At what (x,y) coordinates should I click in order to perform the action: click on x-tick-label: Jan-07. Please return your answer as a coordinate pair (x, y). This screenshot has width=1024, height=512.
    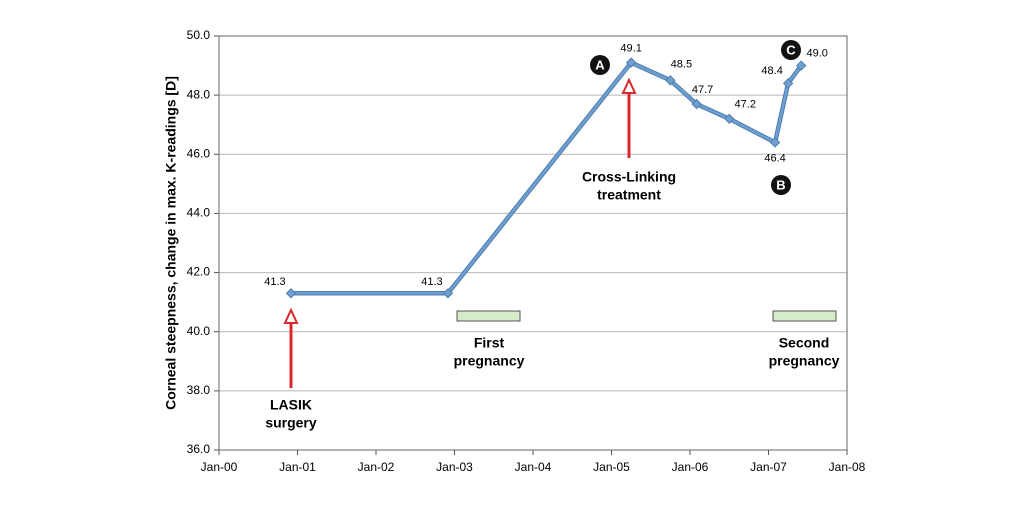
    Looking at the image, I should click on (768, 467).